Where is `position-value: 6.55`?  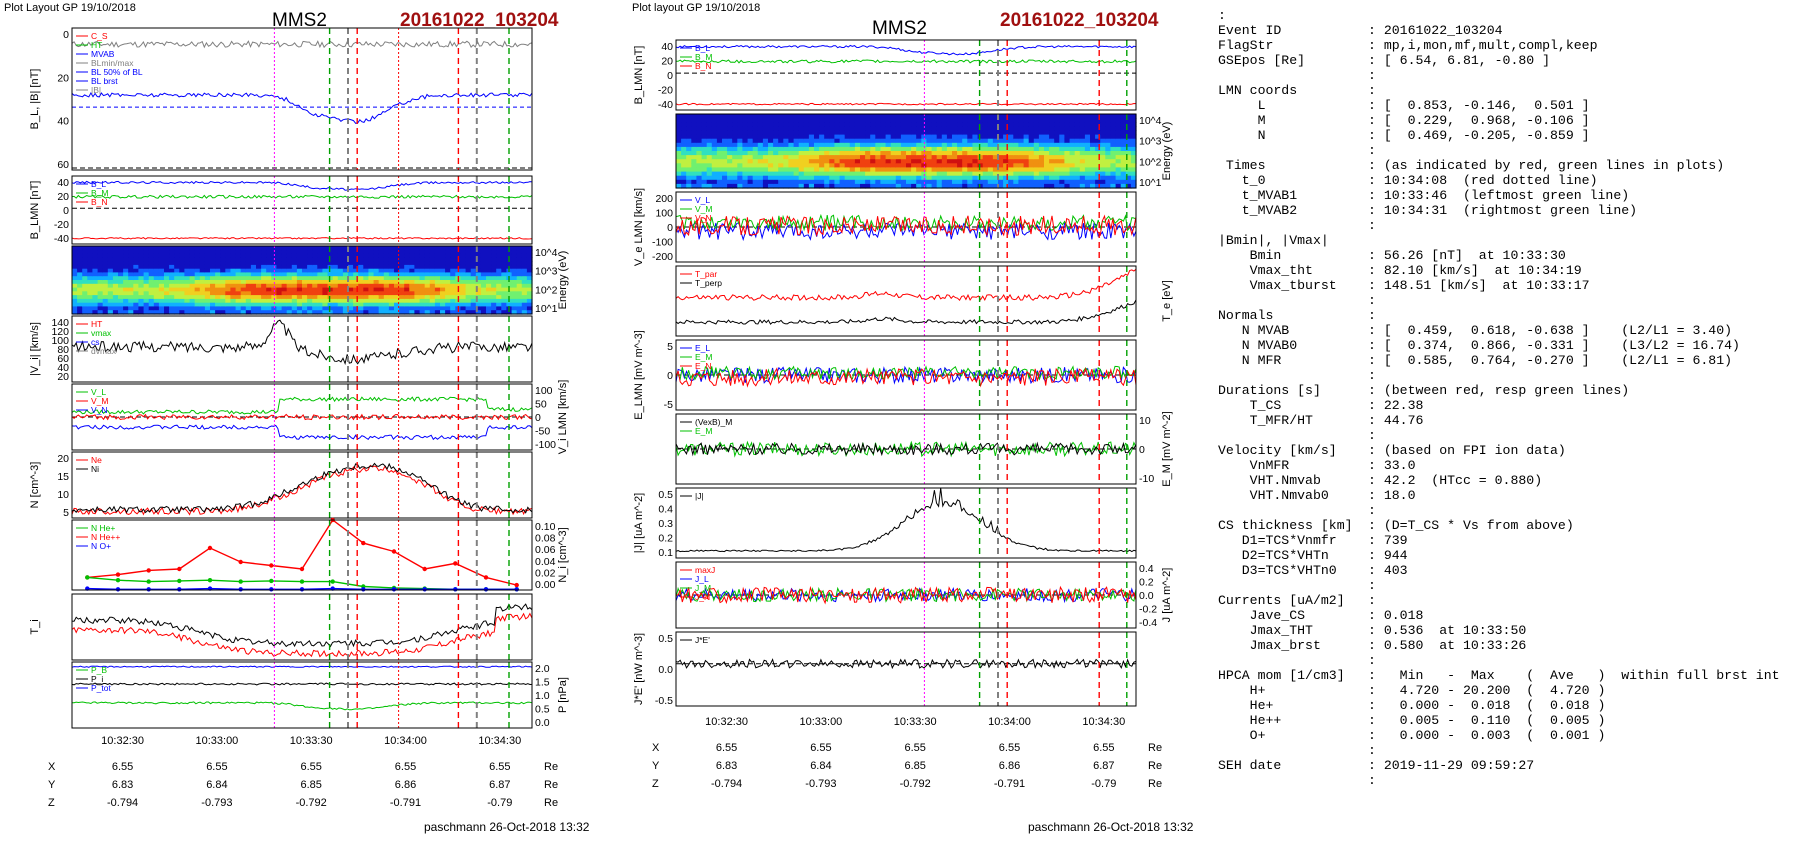 position-value: 6.55 is located at coordinates (216, 767).